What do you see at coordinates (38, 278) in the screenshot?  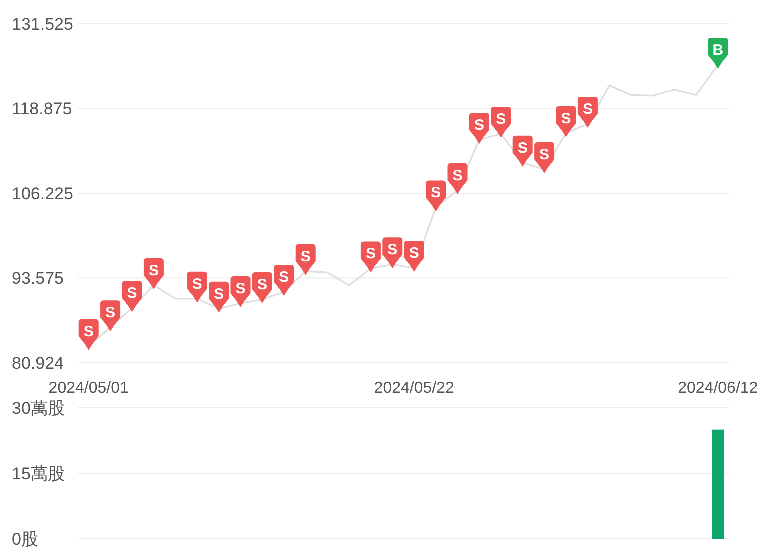 I see `y-tick-label: 93.575` at bounding box center [38, 278].